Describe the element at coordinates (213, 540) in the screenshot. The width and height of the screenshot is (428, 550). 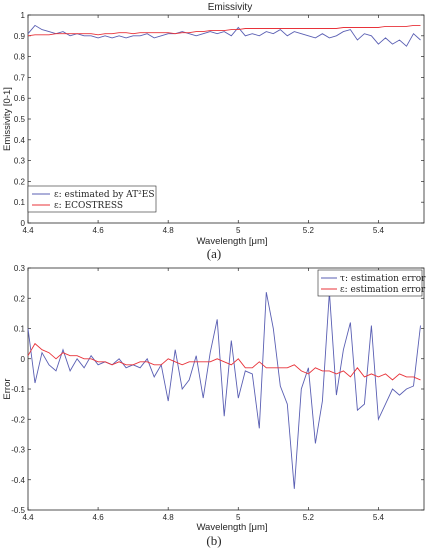
I see `caption-b: (b)` at that location.